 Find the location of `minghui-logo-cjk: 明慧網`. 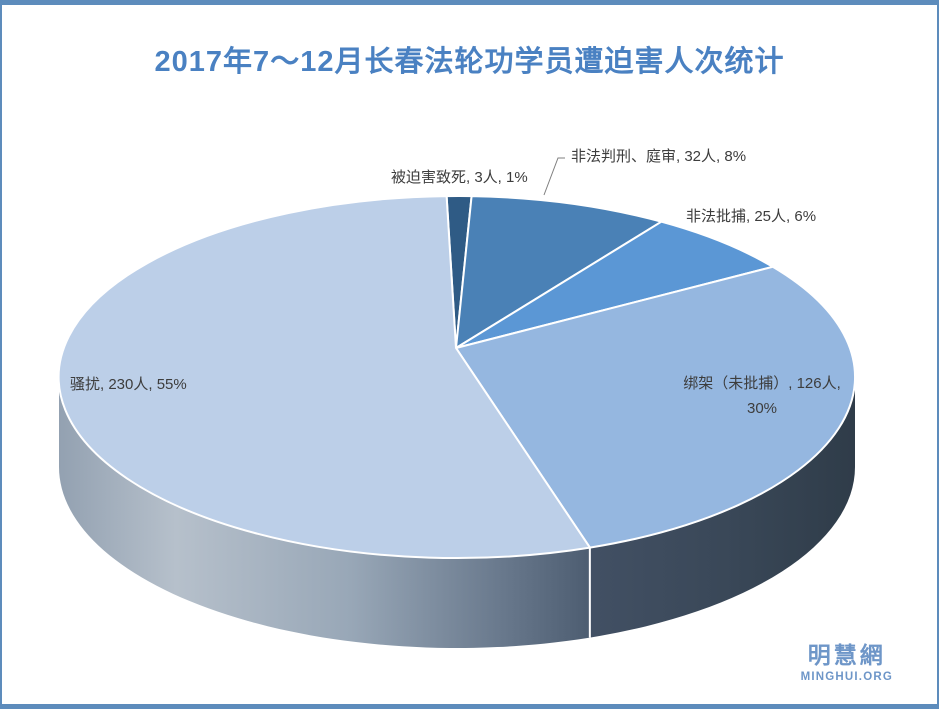

minghui-logo-cjk: 明慧網 is located at coordinates (846, 655).